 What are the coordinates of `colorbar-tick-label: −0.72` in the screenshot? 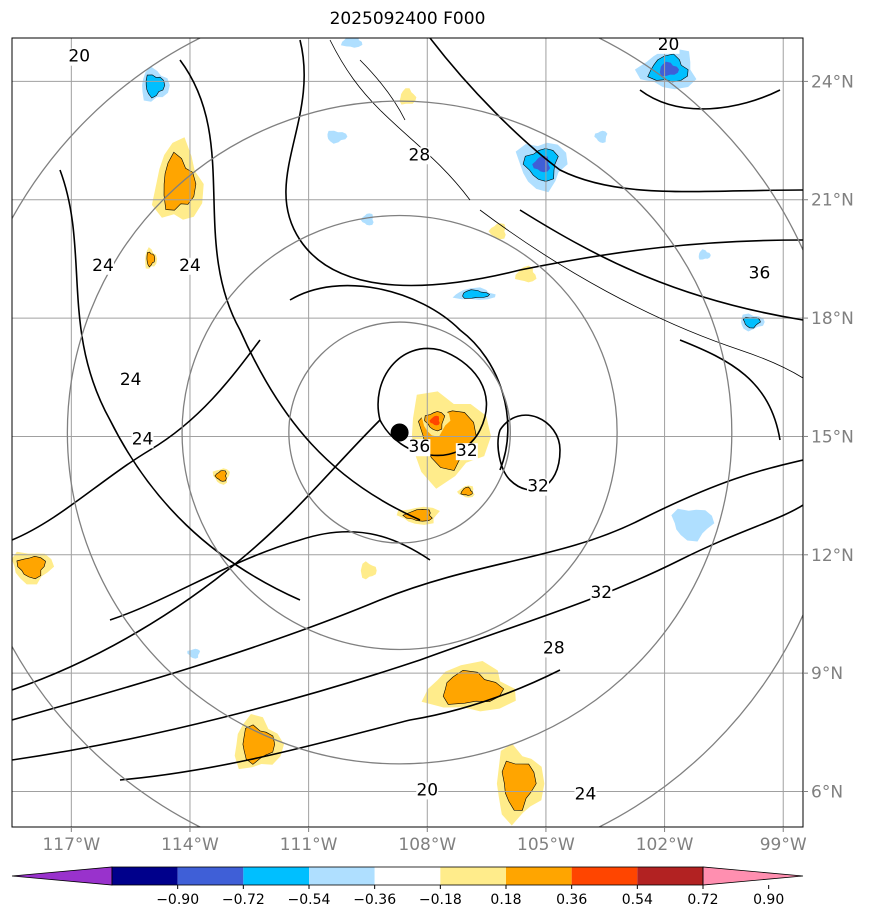 It's located at (243, 900).